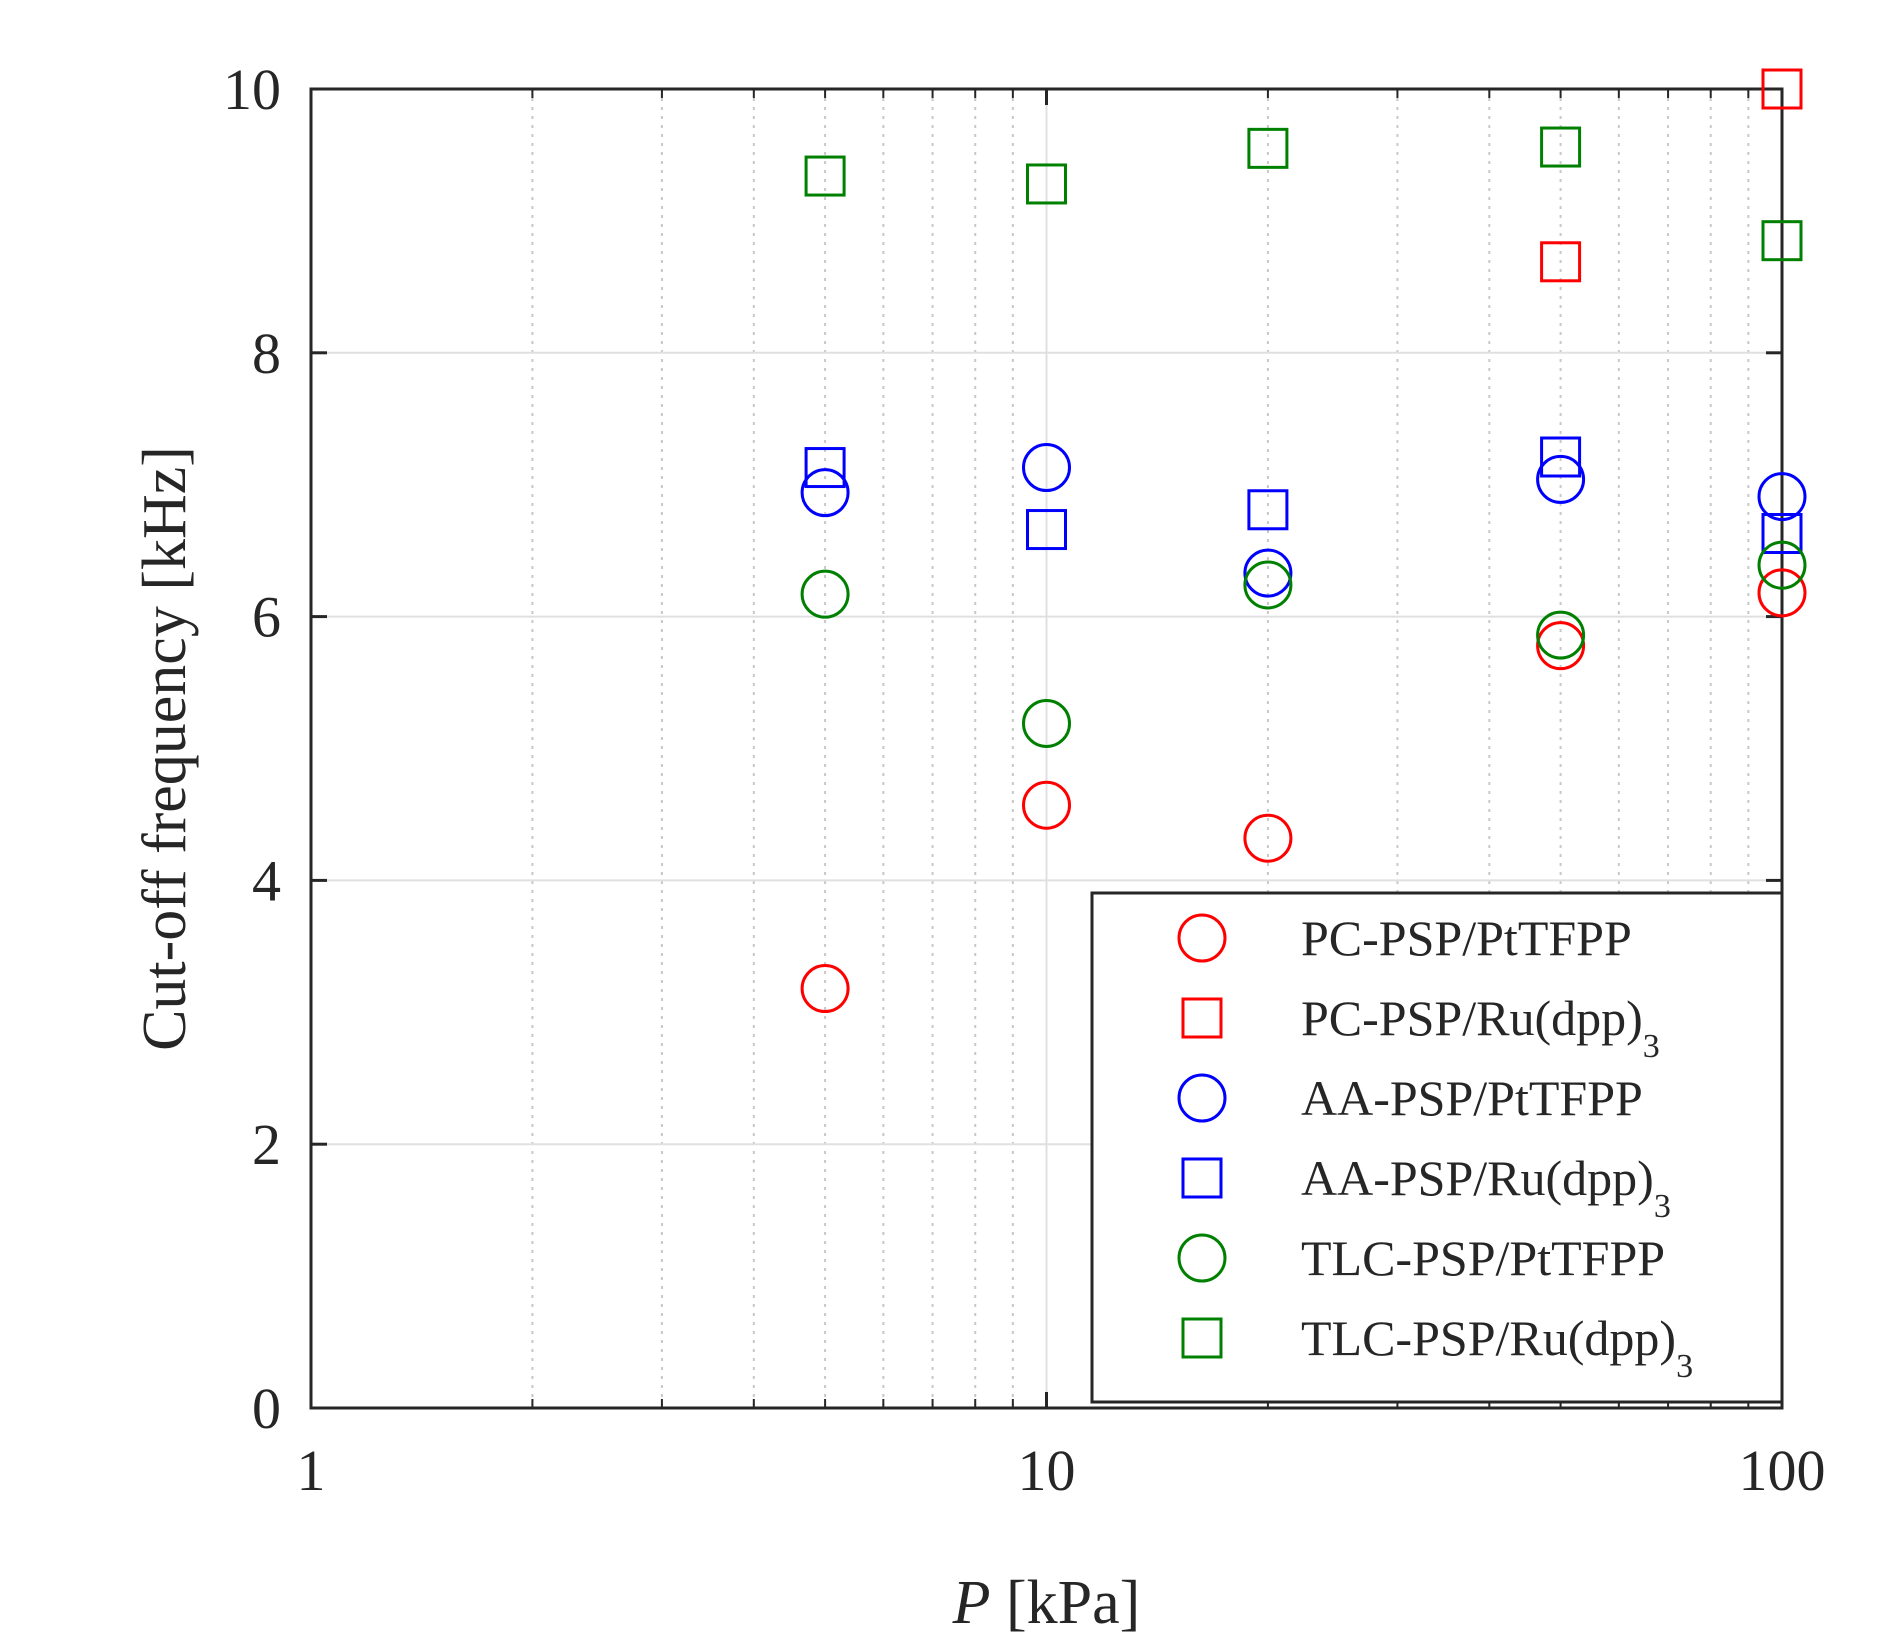 This screenshot has height=1647, width=1882. What do you see at coordinates (266, 1144) in the screenshot?
I see `y-tick-label: 2` at bounding box center [266, 1144].